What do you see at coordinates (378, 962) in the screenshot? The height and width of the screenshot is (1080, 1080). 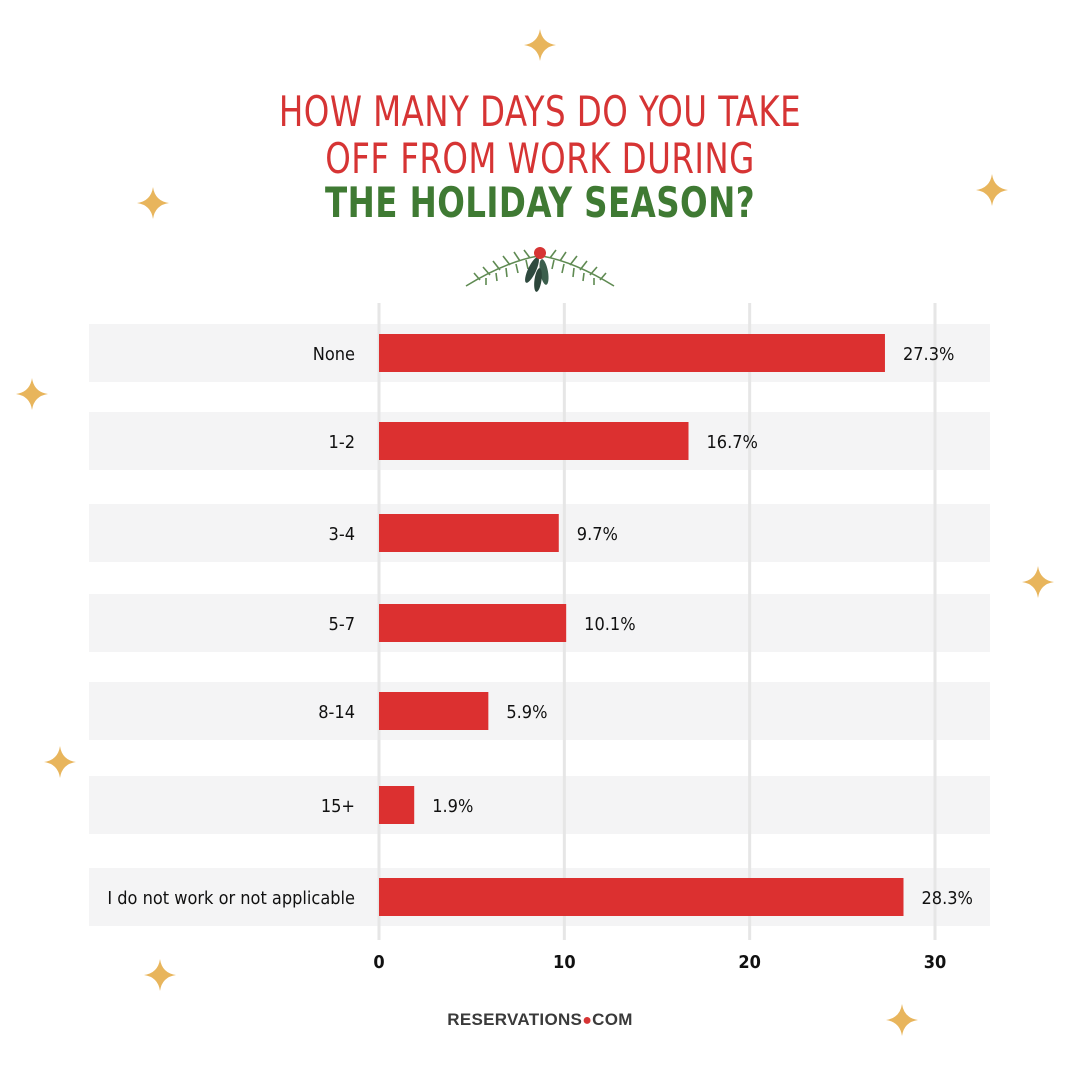 I see `x-tick-label: 0` at bounding box center [378, 962].